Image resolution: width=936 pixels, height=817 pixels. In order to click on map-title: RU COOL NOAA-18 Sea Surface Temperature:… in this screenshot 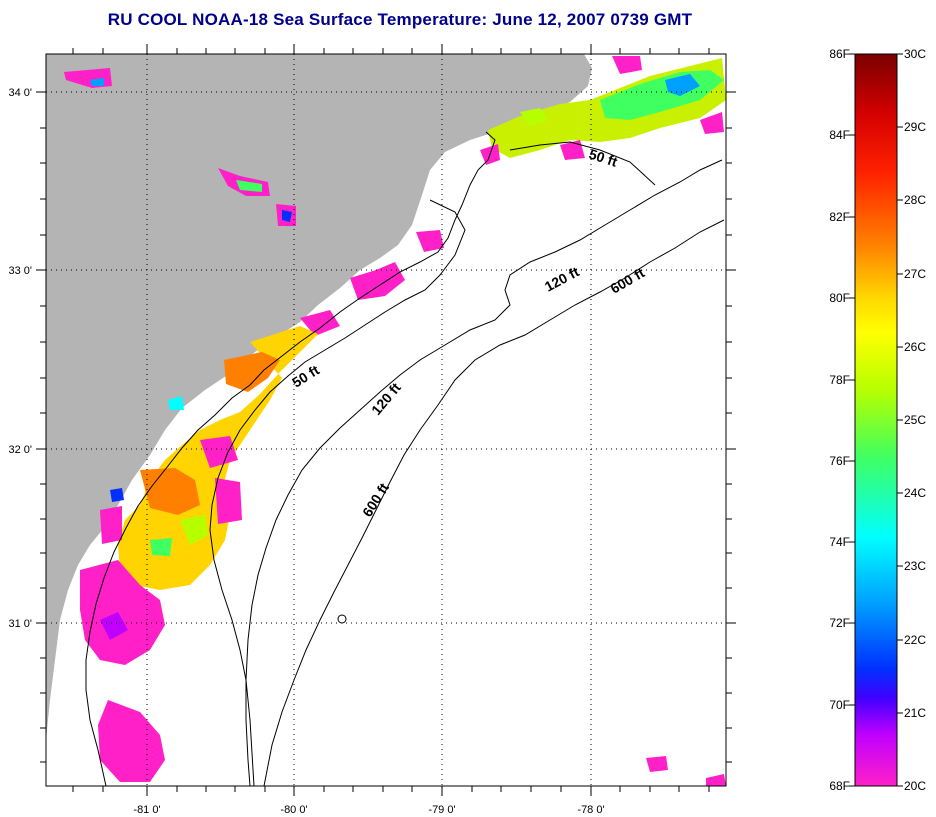, I will do `click(400, 19)`.